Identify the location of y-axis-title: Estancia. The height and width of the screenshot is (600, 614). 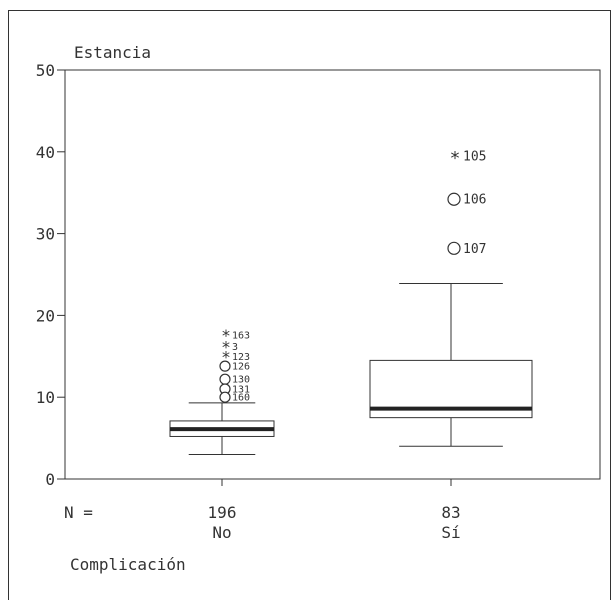
(112, 52).